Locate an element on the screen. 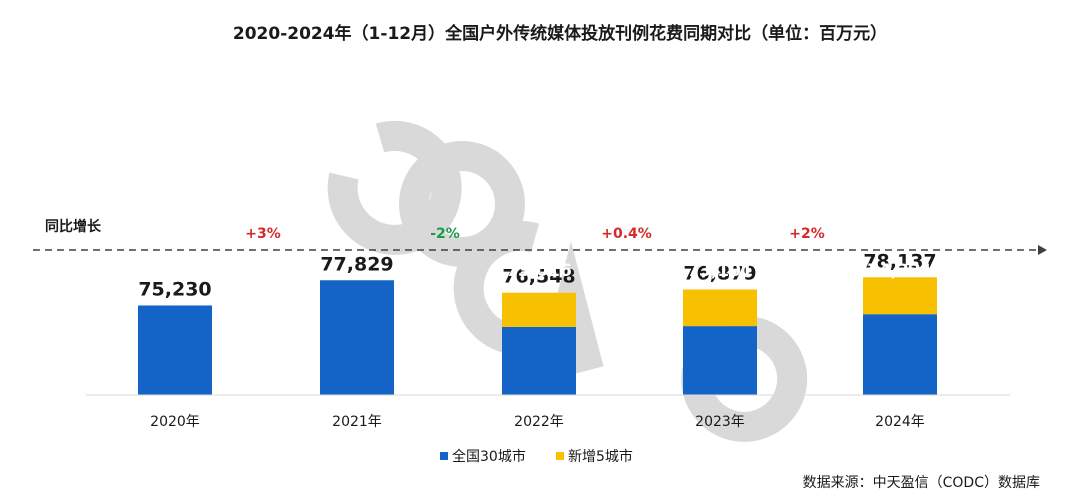 This screenshot has width=1080, height=503. yoy-arrow-head is located at coordinates (1042, 250).